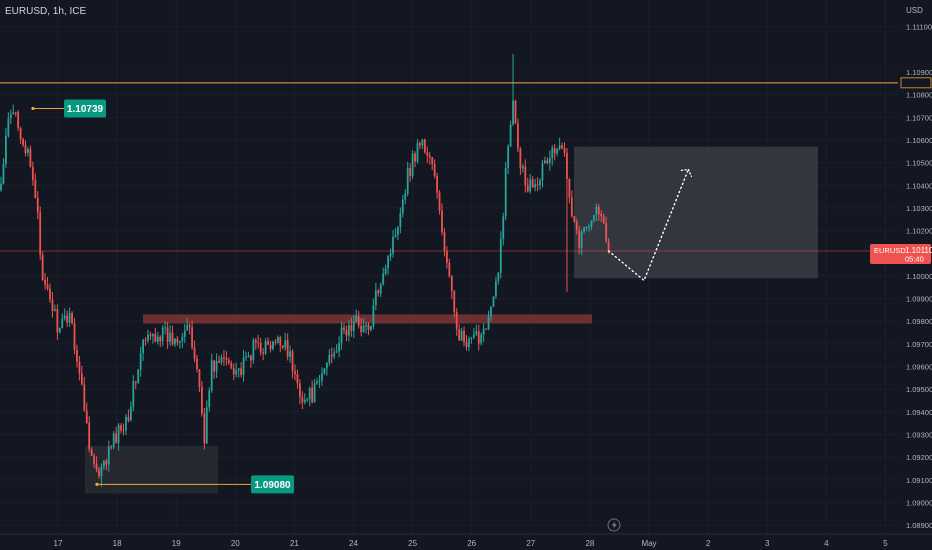  What do you see at coordinates (919, 480) in the screenshot?
I see `y-tick-label: 1.09100` at bounding box center [919, 480].